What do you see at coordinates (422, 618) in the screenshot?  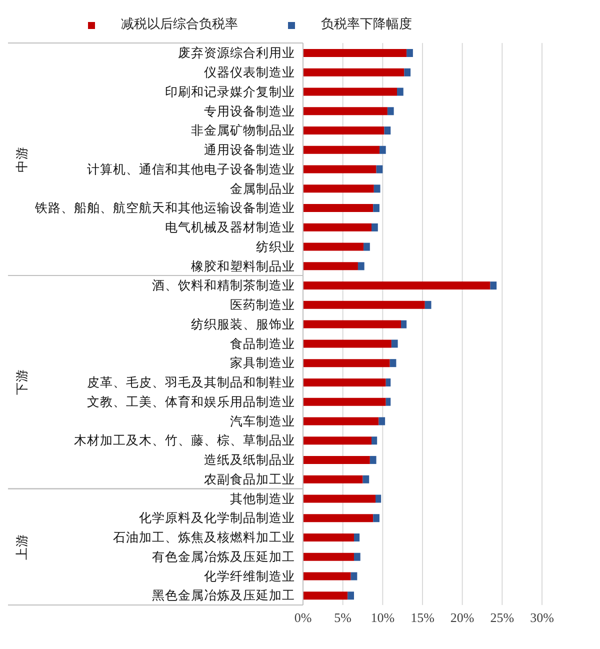 I see `x-tick-label: 15%` at bounding box center [422, 618].